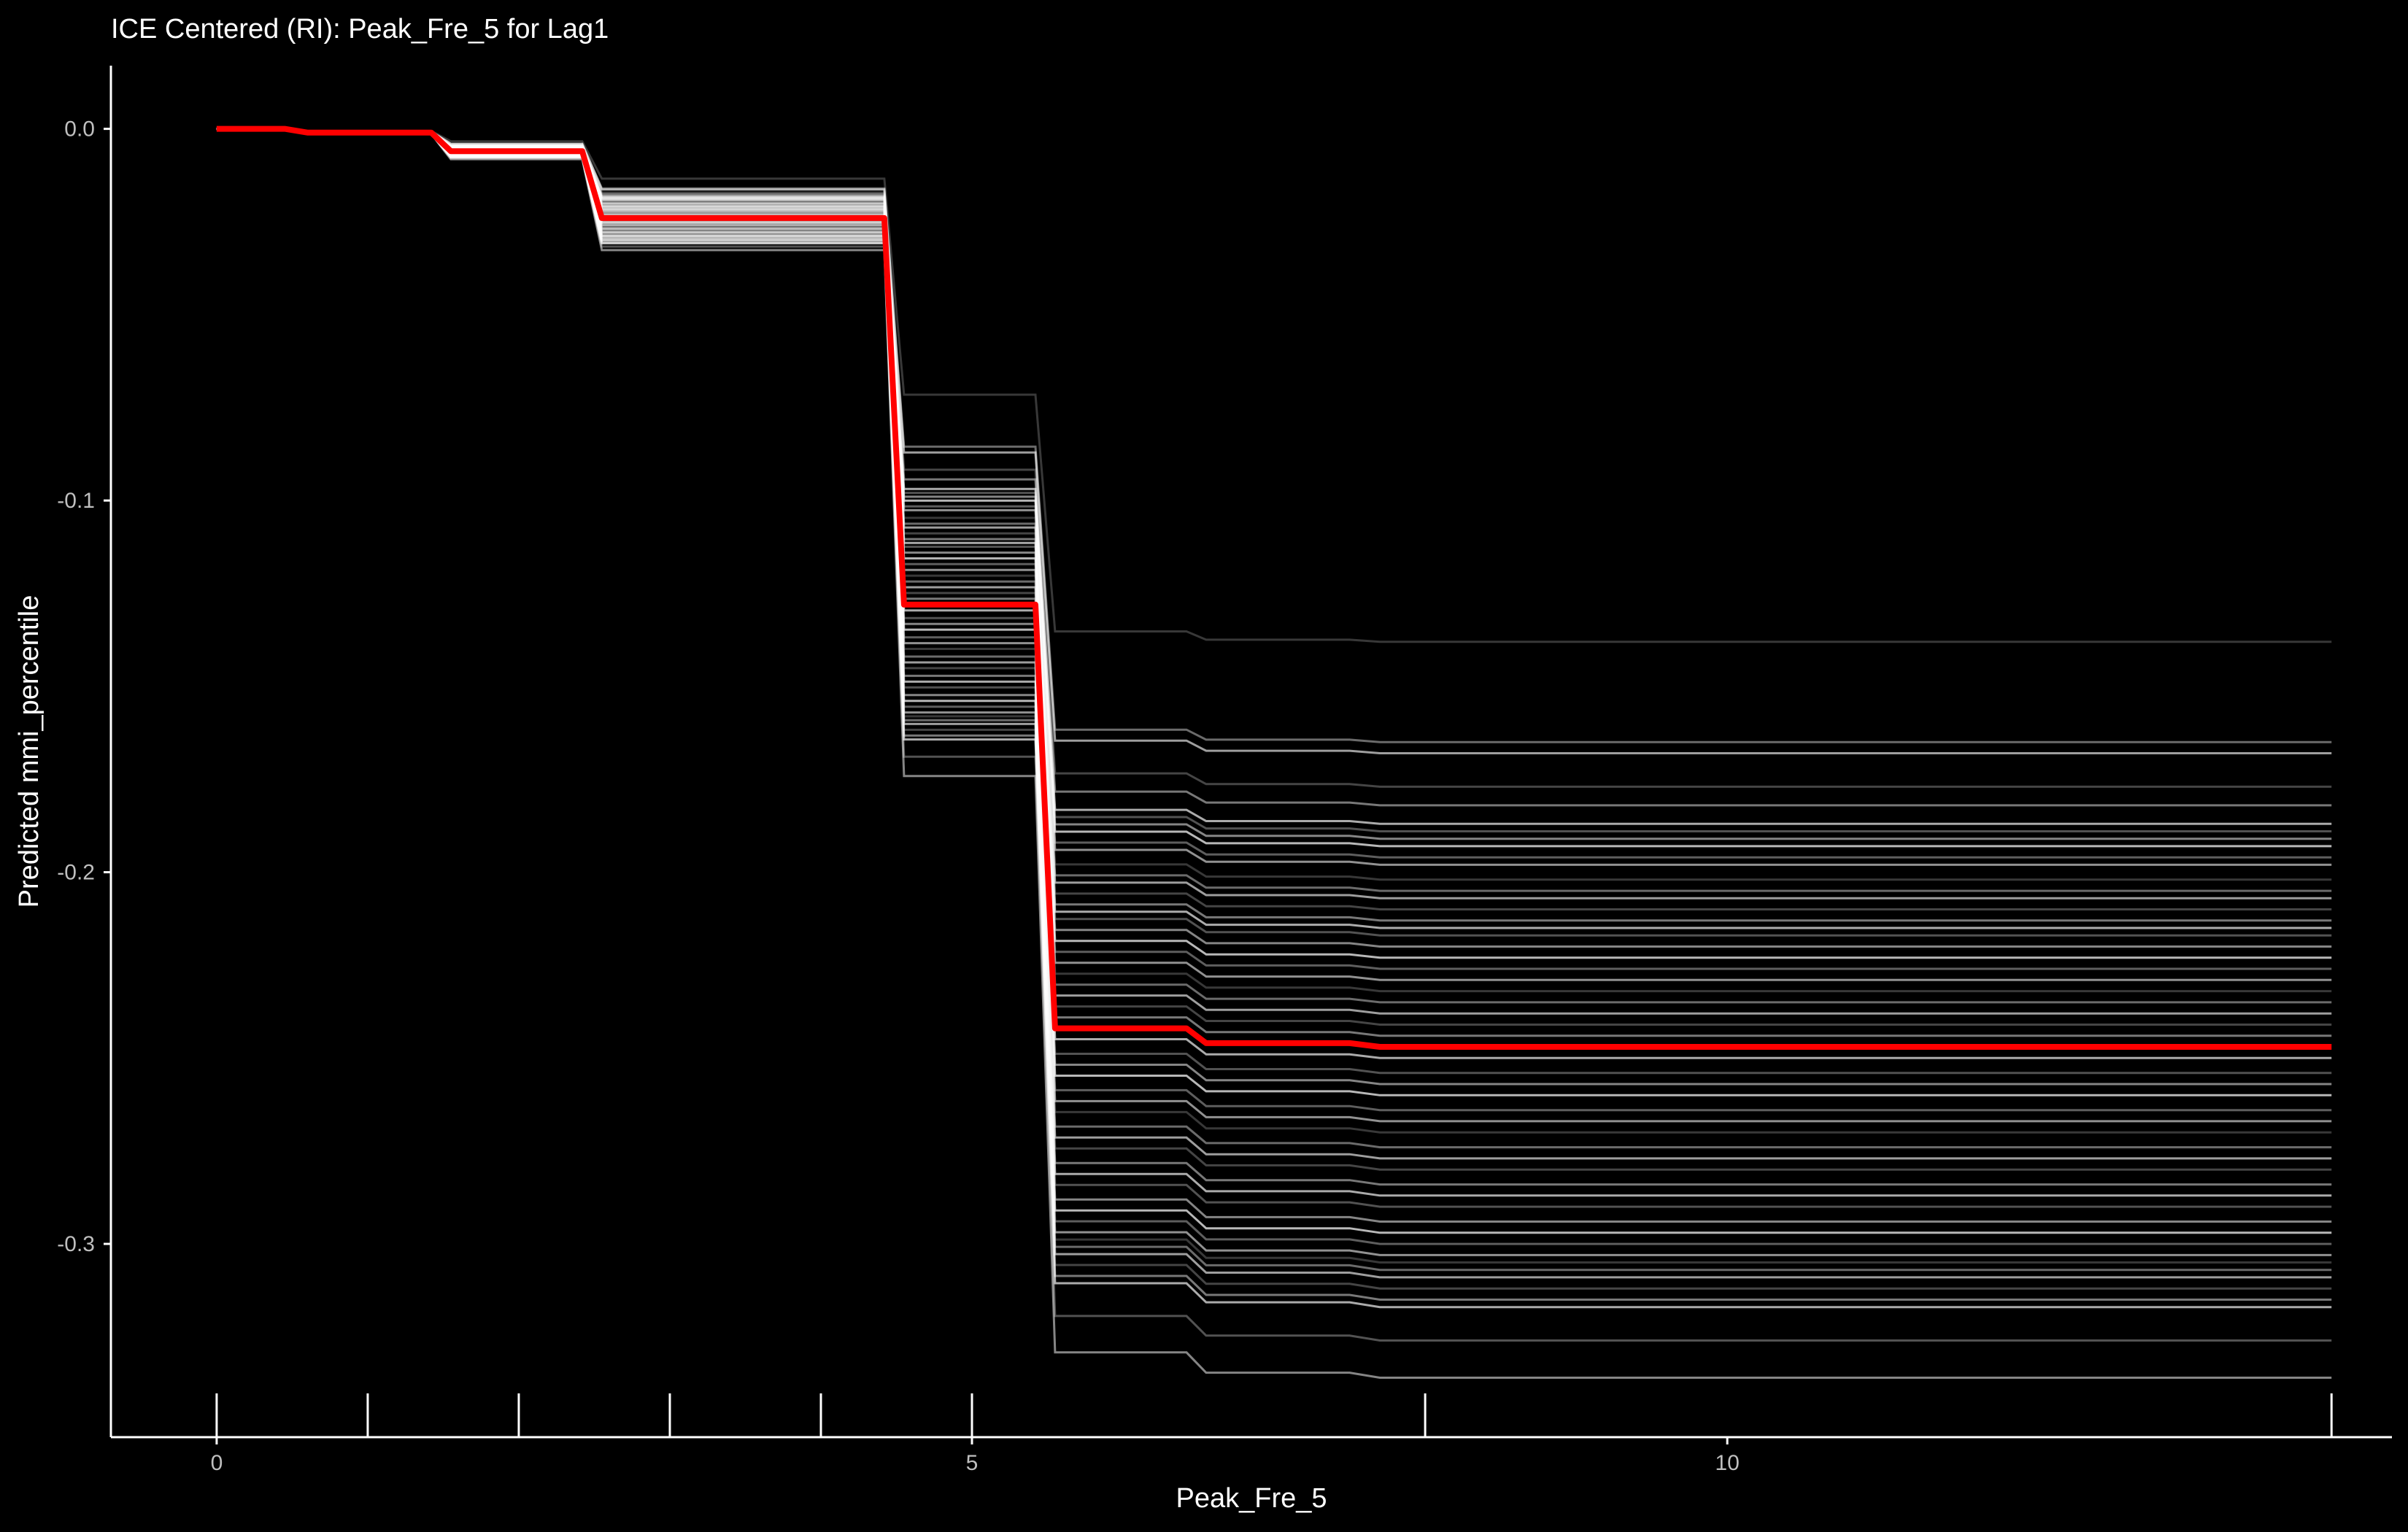 This screenshot has height=1532, width=2408. Describe the element at coordinates (84, 687) in the screenshot. I see `y-axis-ticks: 0.0 -0.1 -0.2 -0.3` at that location.